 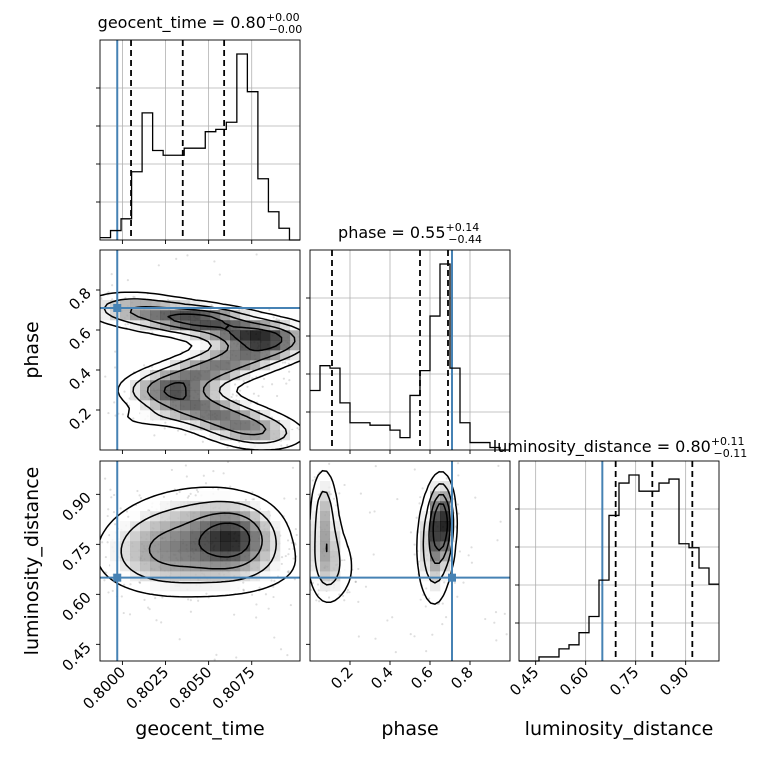 I want to click on title-sub: −0.44, so click(x=465, y=239).